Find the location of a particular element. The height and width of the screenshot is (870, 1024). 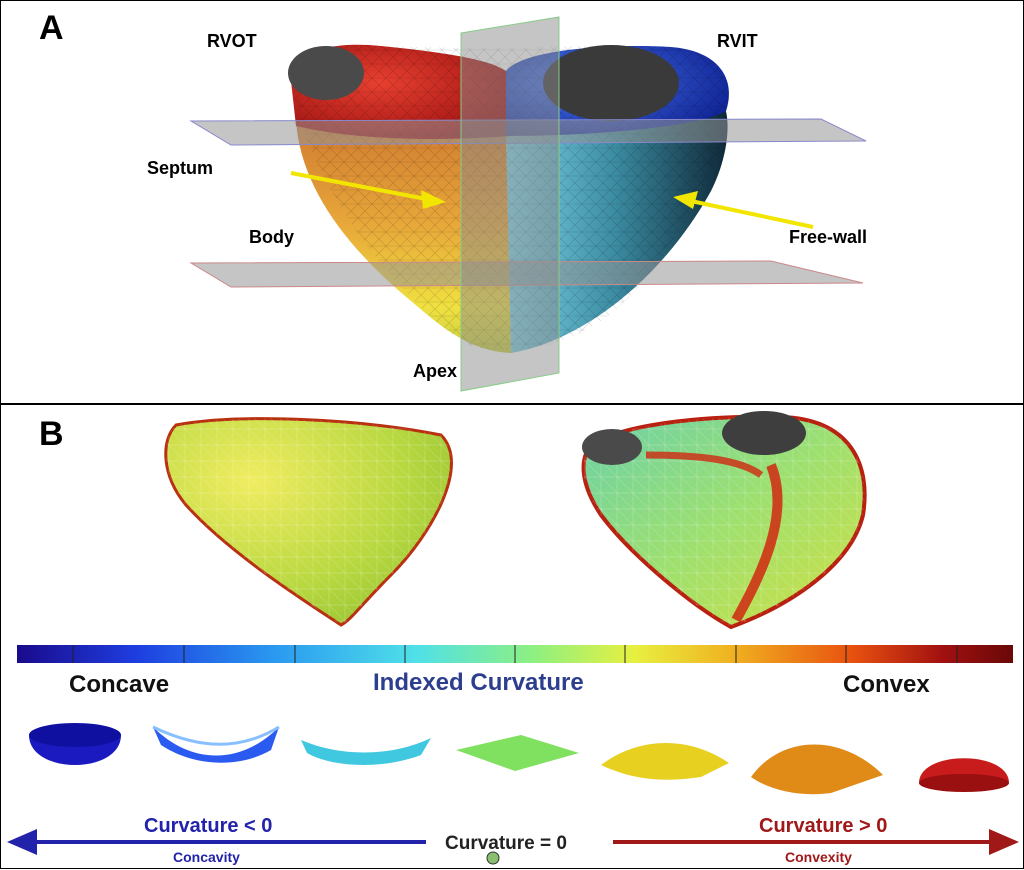

rvot-valve-cap is located at coordinates (326, 73).